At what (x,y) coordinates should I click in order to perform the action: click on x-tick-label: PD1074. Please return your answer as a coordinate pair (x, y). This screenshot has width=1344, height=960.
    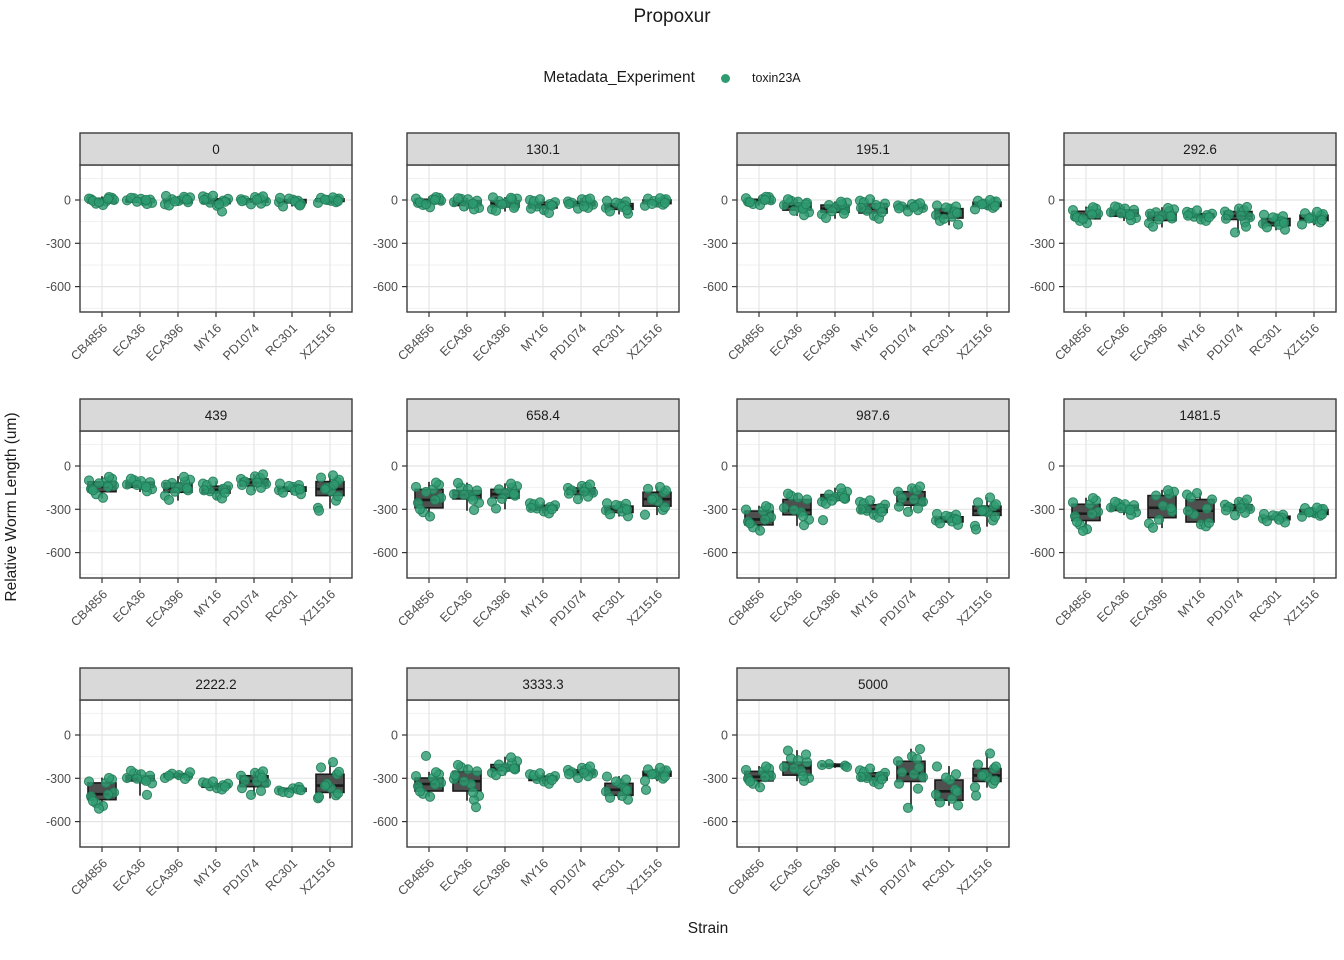
    Looking at the image, I should click on (898, 877).